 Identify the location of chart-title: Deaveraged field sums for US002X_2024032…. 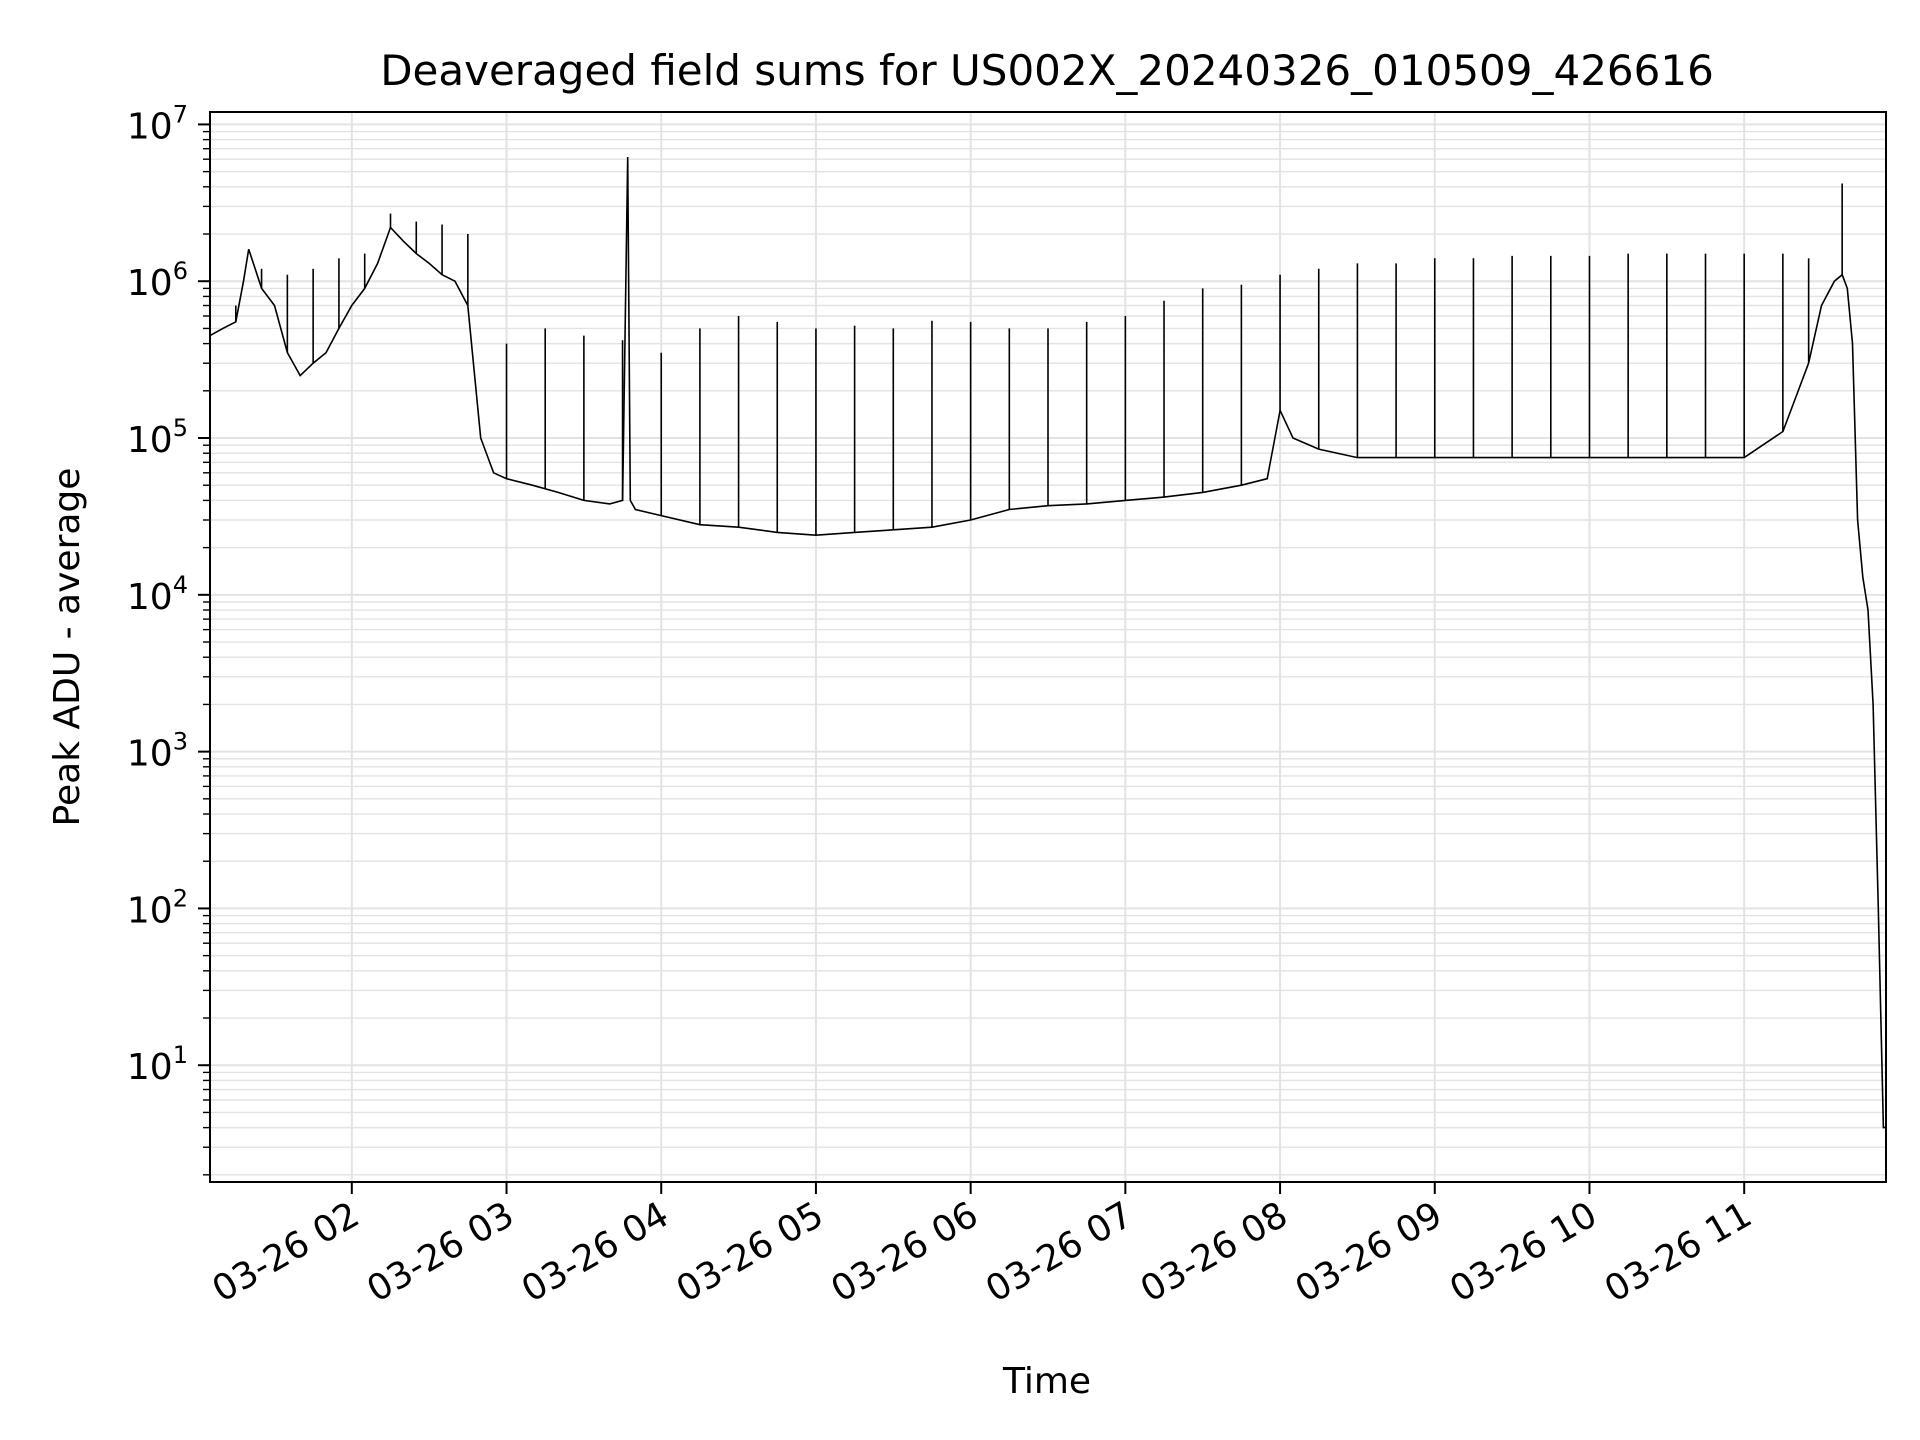
(1047, 70).